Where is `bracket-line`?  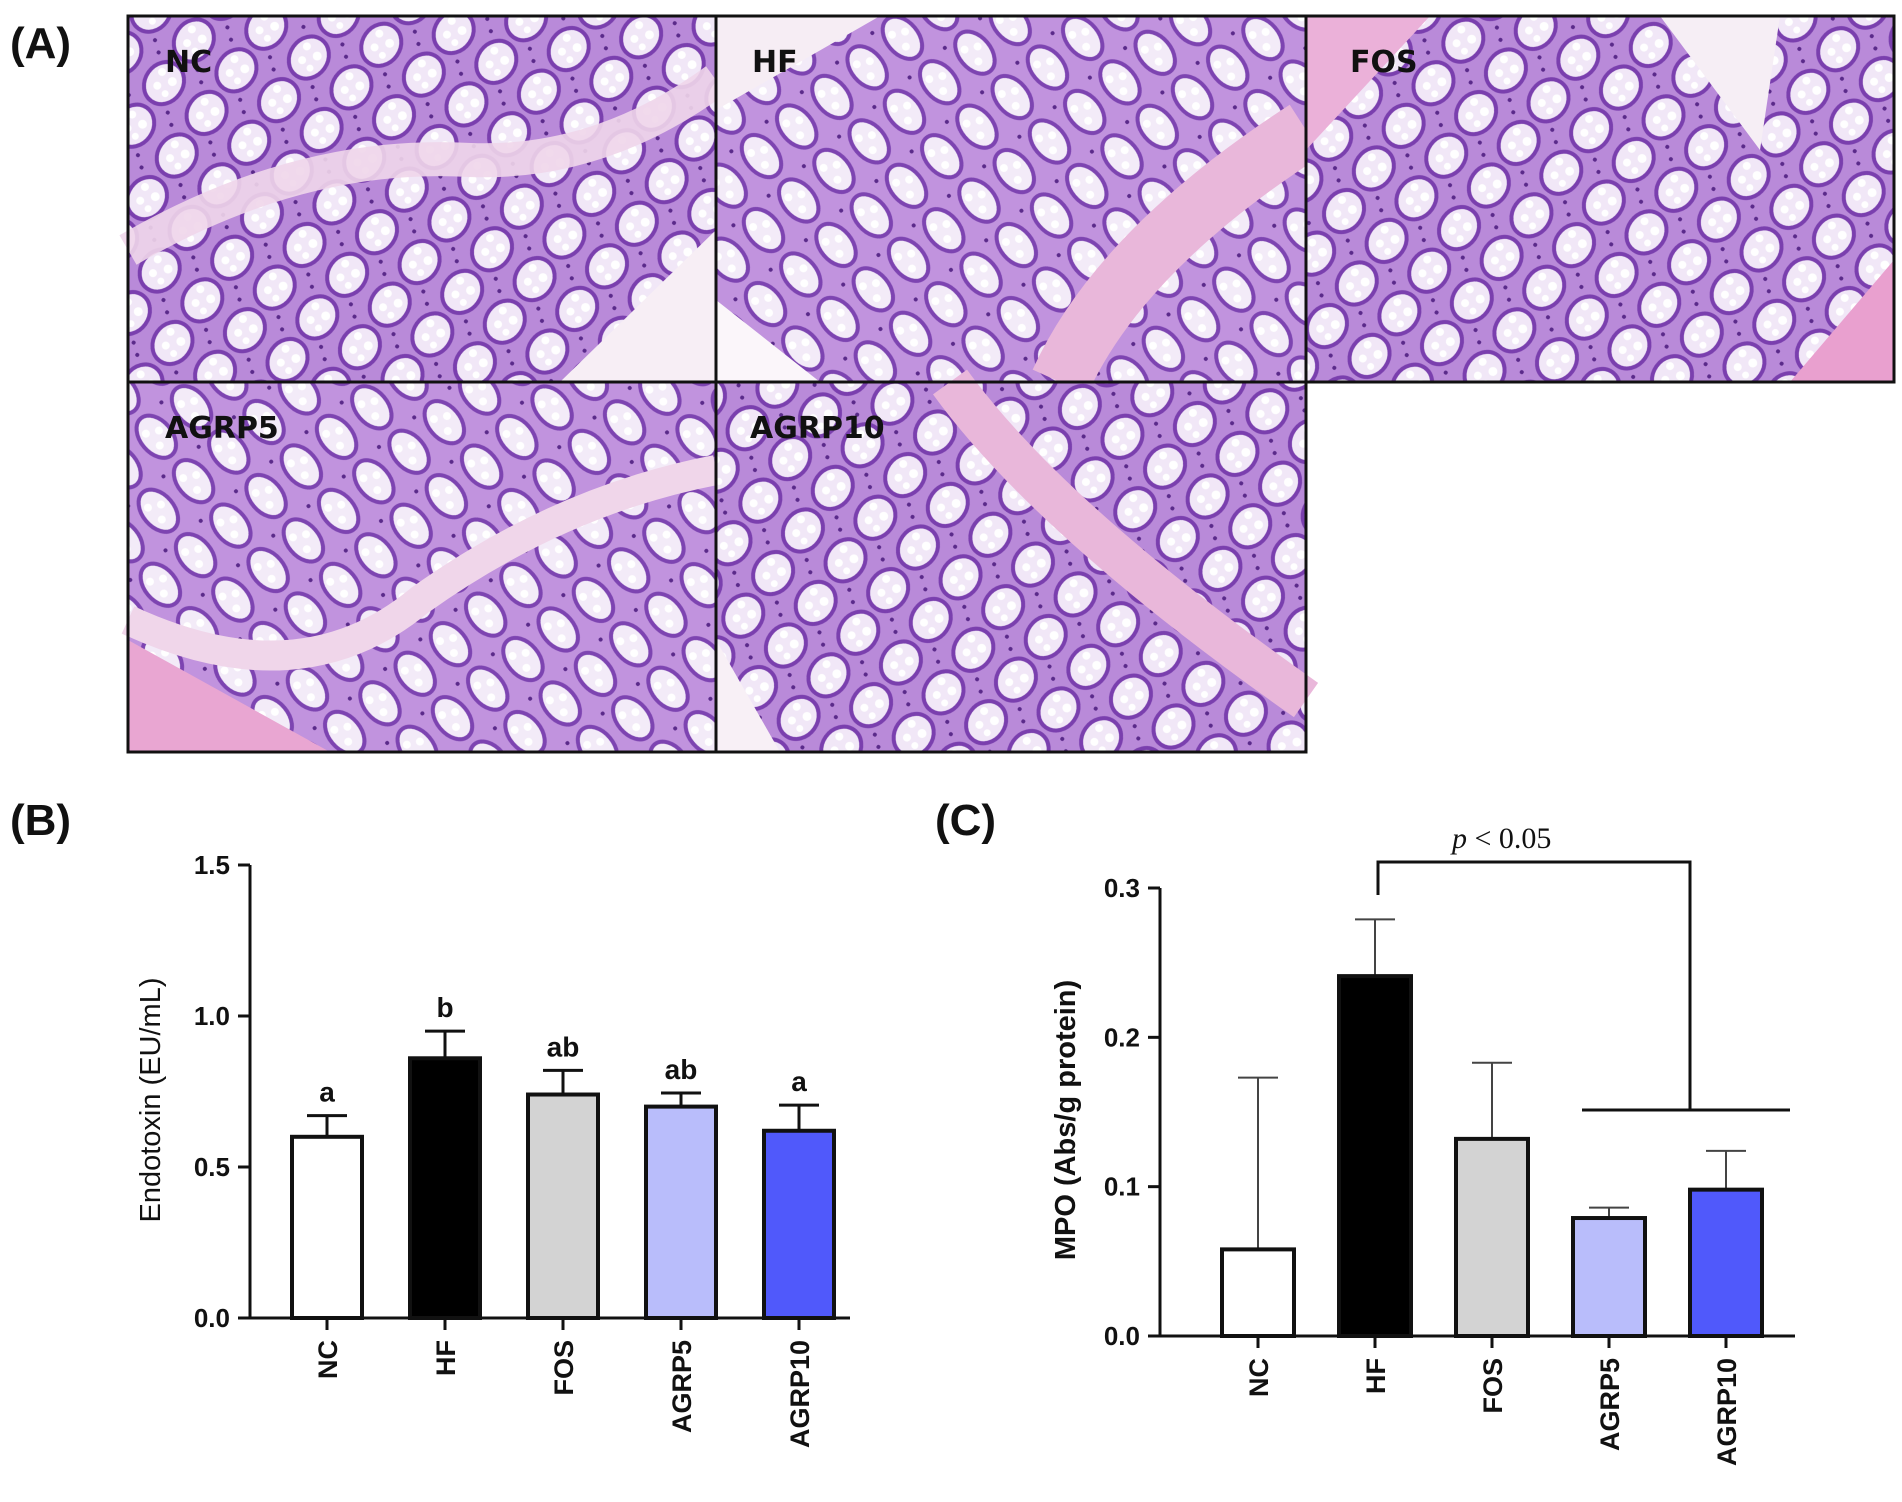 bracket-line is located at coordinates (1534, 985).